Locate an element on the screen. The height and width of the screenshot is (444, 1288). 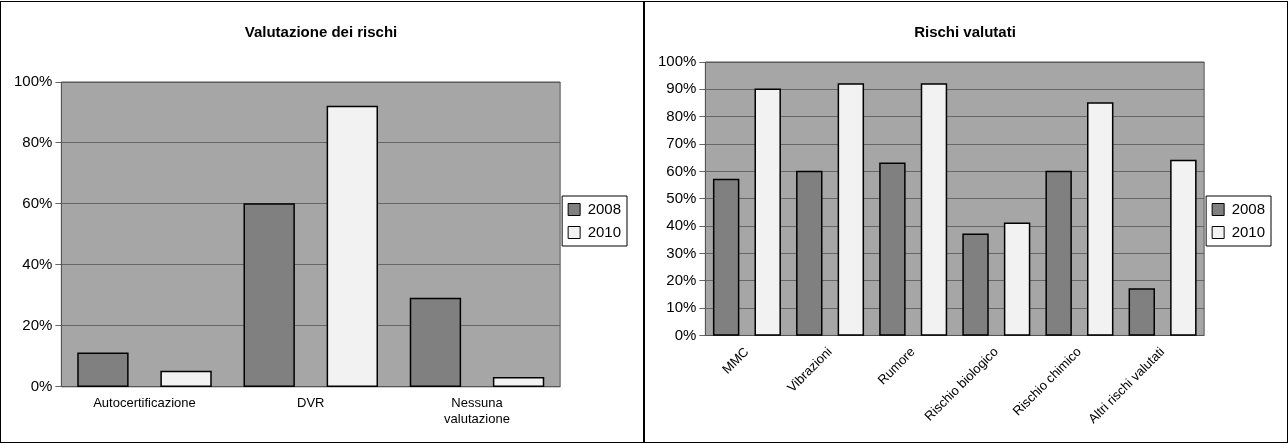
chart-title: Rischi valutati is located at coordinates (965, 32).